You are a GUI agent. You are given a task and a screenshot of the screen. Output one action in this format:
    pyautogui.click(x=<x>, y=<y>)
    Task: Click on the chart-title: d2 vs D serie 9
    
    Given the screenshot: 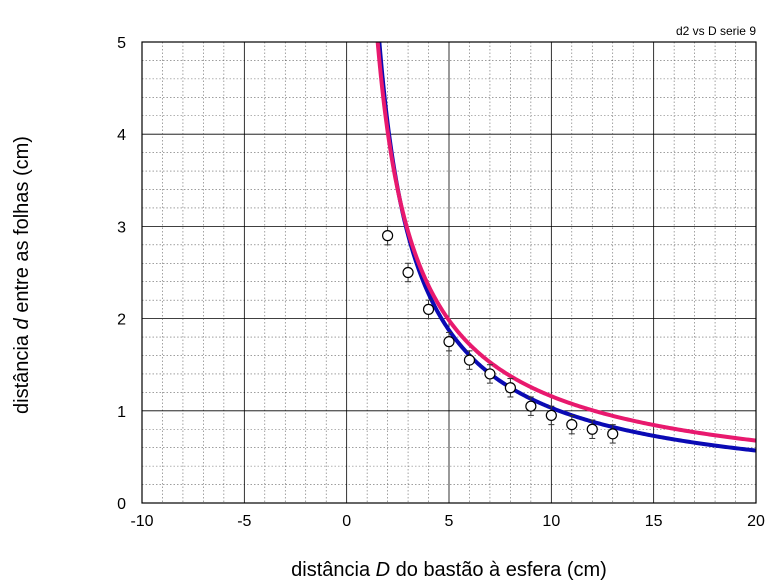 What is the action you would take?
    pyautogui.click(x=716, y=31)
    